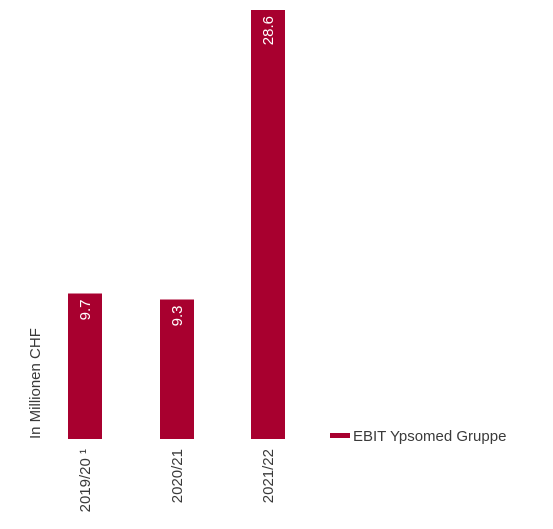 This screenshot has width=553, height=529. What do you see at coordinates (268, 30) in the screenshot?
I see `value-label-3: 28.6` at bounding box center [268, 30].